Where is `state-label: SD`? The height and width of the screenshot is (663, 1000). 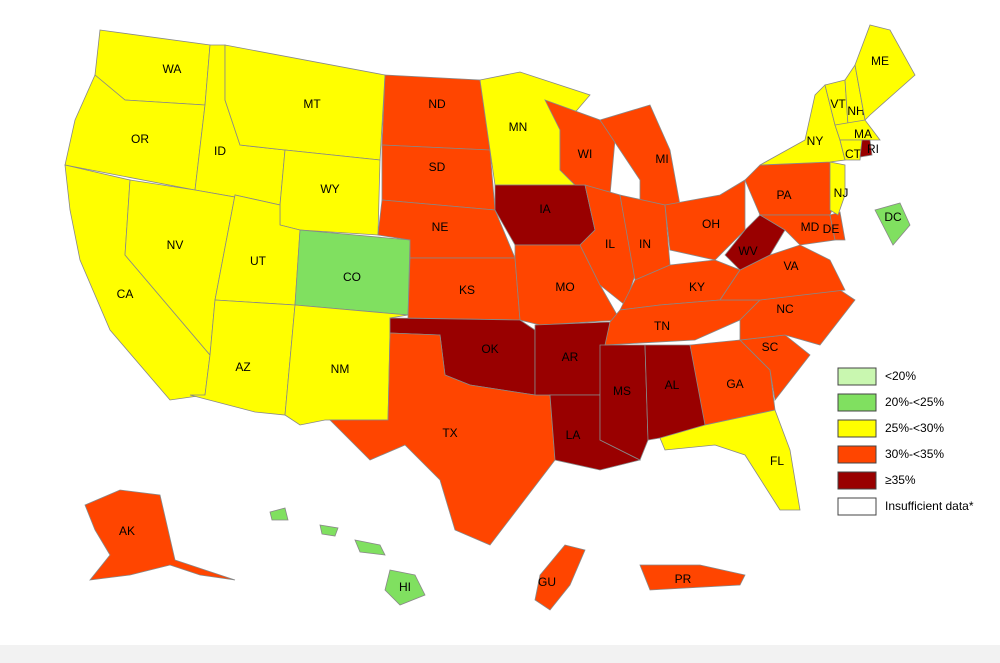
state-label: SD is located at coordinates (437, 167).